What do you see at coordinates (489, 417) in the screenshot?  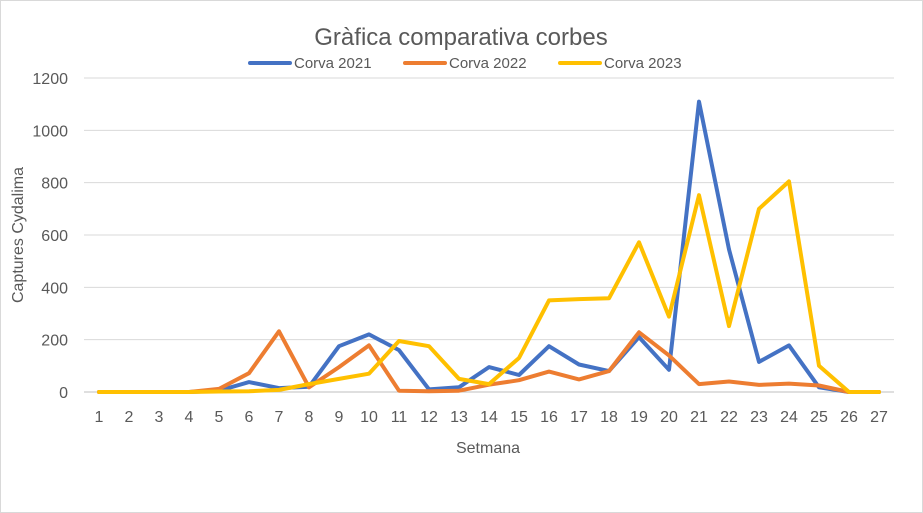 I see `x-tick-label: 14` at bounding box center [489, 417].